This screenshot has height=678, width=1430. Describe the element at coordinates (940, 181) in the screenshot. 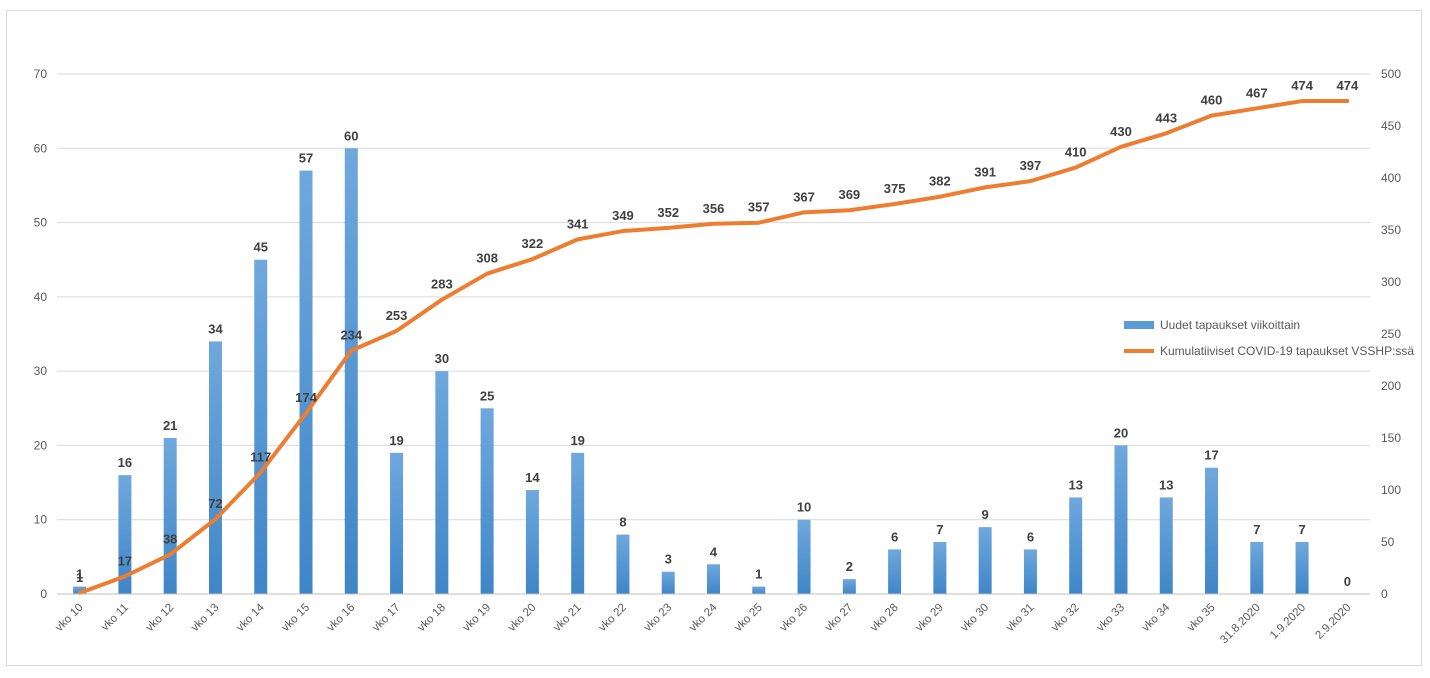

I see `line-value-label: 382` at that location.